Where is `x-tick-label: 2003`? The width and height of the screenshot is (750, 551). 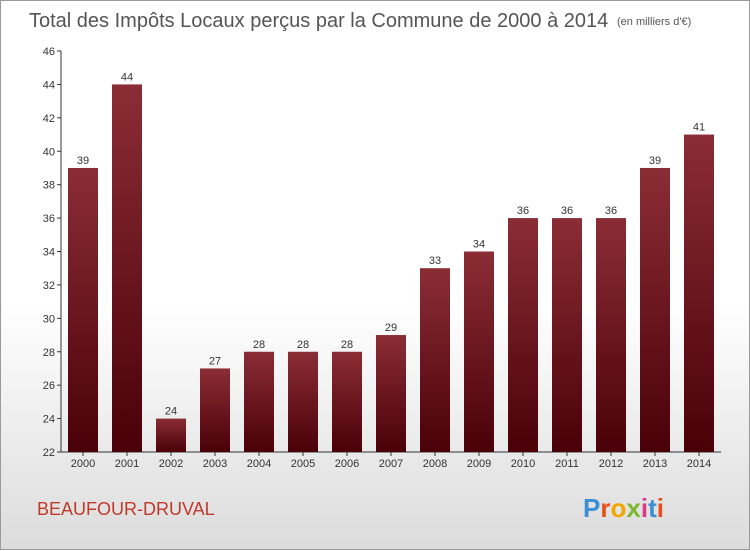 x-tick-label: 2003 is located at coordinates (215, 464).